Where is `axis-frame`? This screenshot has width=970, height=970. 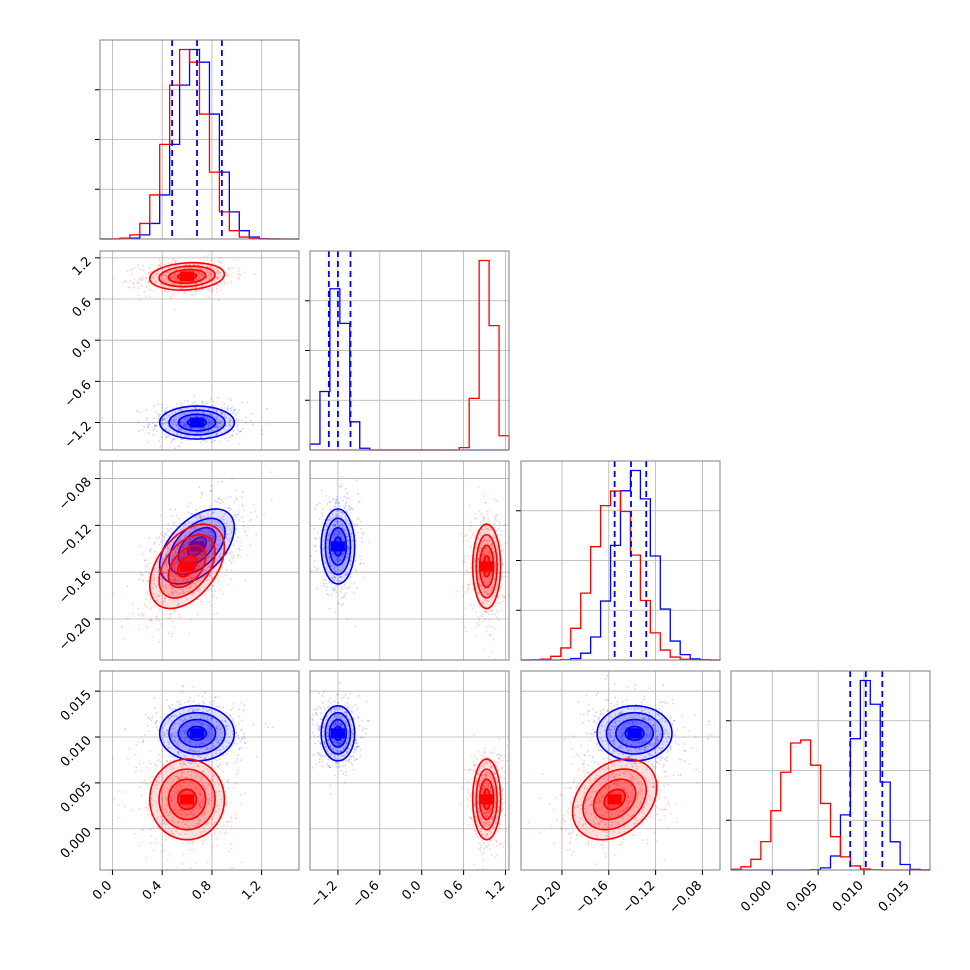 axis-frame is located at coordinates (199, 770).